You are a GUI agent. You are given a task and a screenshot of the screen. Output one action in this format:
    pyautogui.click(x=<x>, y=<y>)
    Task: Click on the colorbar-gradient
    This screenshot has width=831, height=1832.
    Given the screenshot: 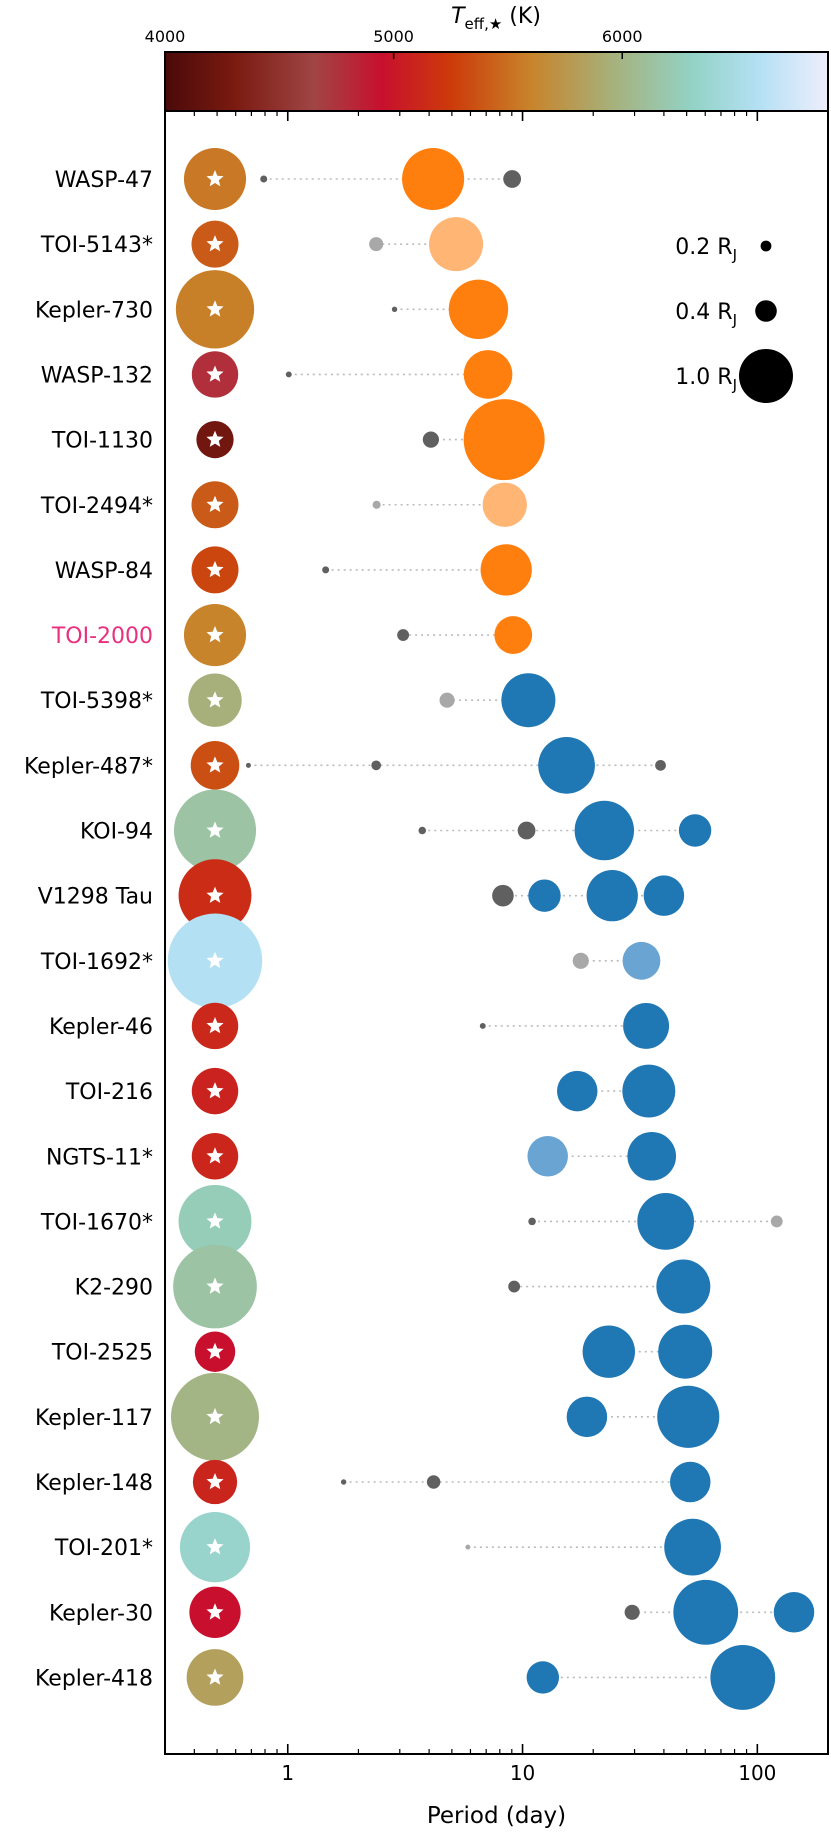 What is the action you would take?
    pyautogui.click(x=496, y=81)
    